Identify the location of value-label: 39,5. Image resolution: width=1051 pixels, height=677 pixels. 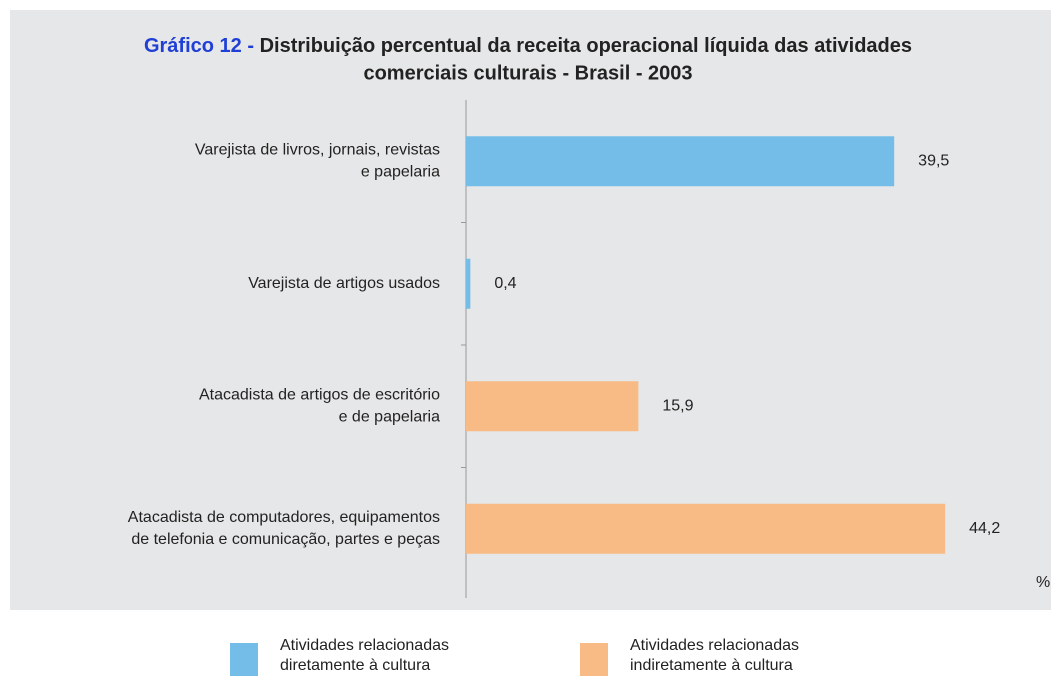
(933, 160).